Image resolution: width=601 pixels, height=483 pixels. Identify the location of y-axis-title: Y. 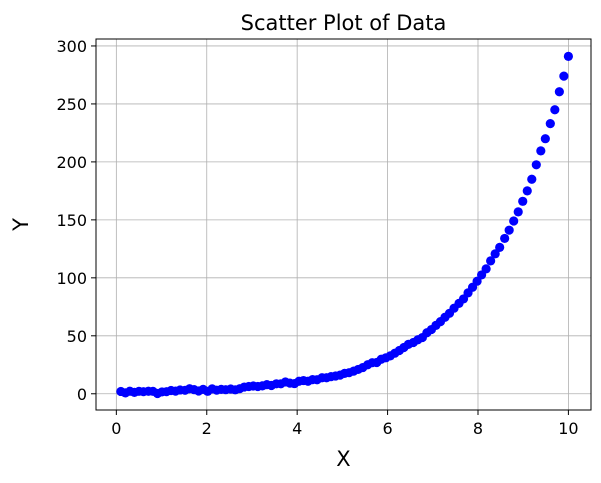
(21, 225).